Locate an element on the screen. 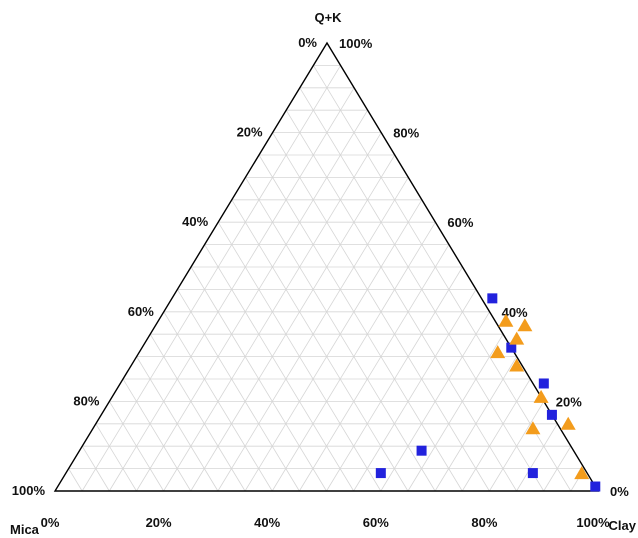 This screenshot has width=638, height=538. tick-label-left: 80% is located at coordinates (86, 400).